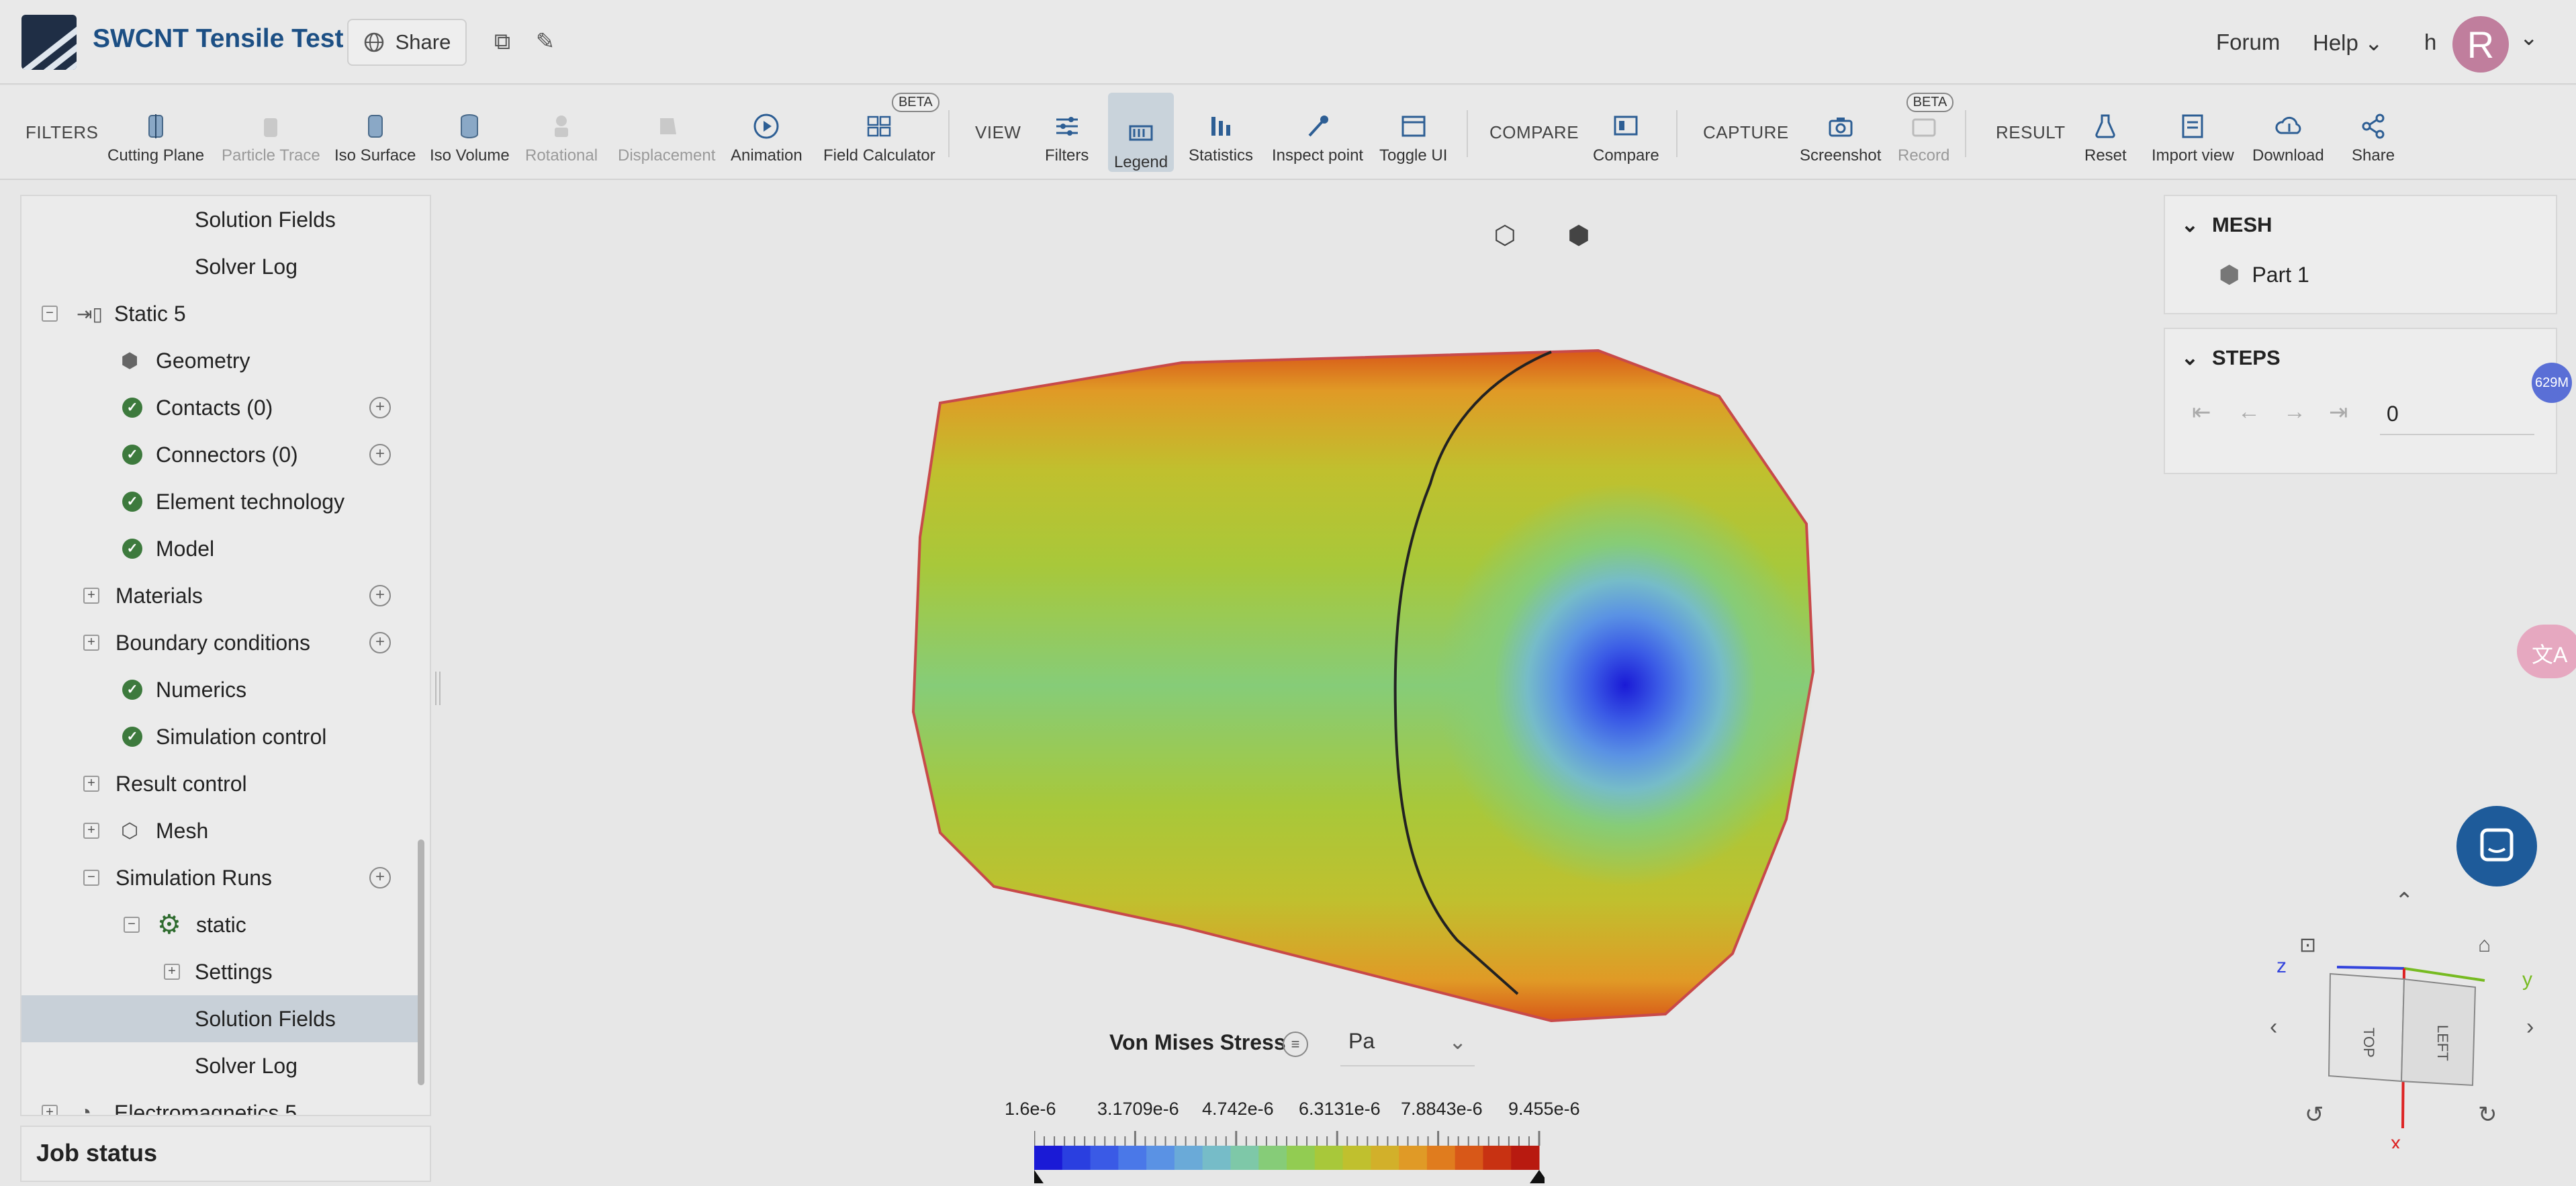 The image size is (2576, 1186). Describe the element at coordinates (1504, 236) in the screenshot. I see `wireframe-cube-icon: ⬡` at that location.